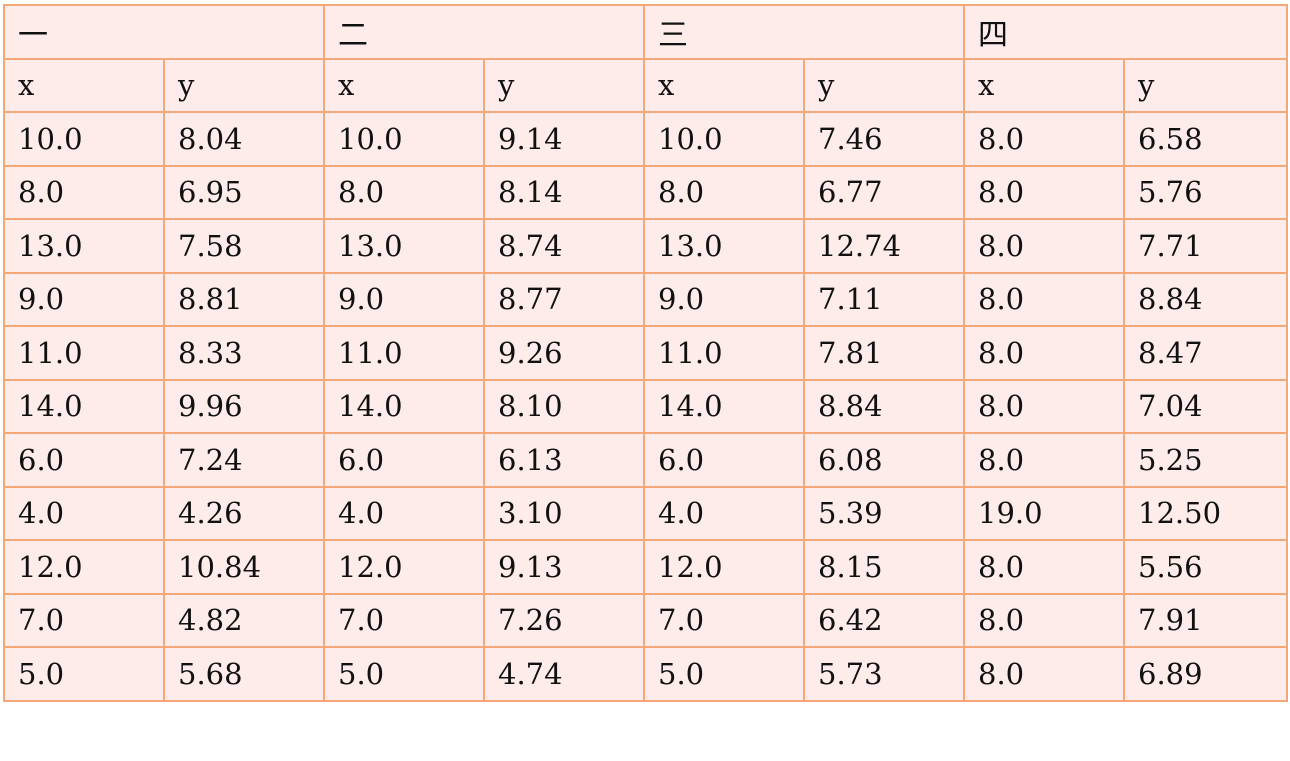 The width and height of the screenshot is (1290, 761). Describe the element at coordinates (1044, 513) in the screenshot. I see `table-cell: 19.0` at that location.